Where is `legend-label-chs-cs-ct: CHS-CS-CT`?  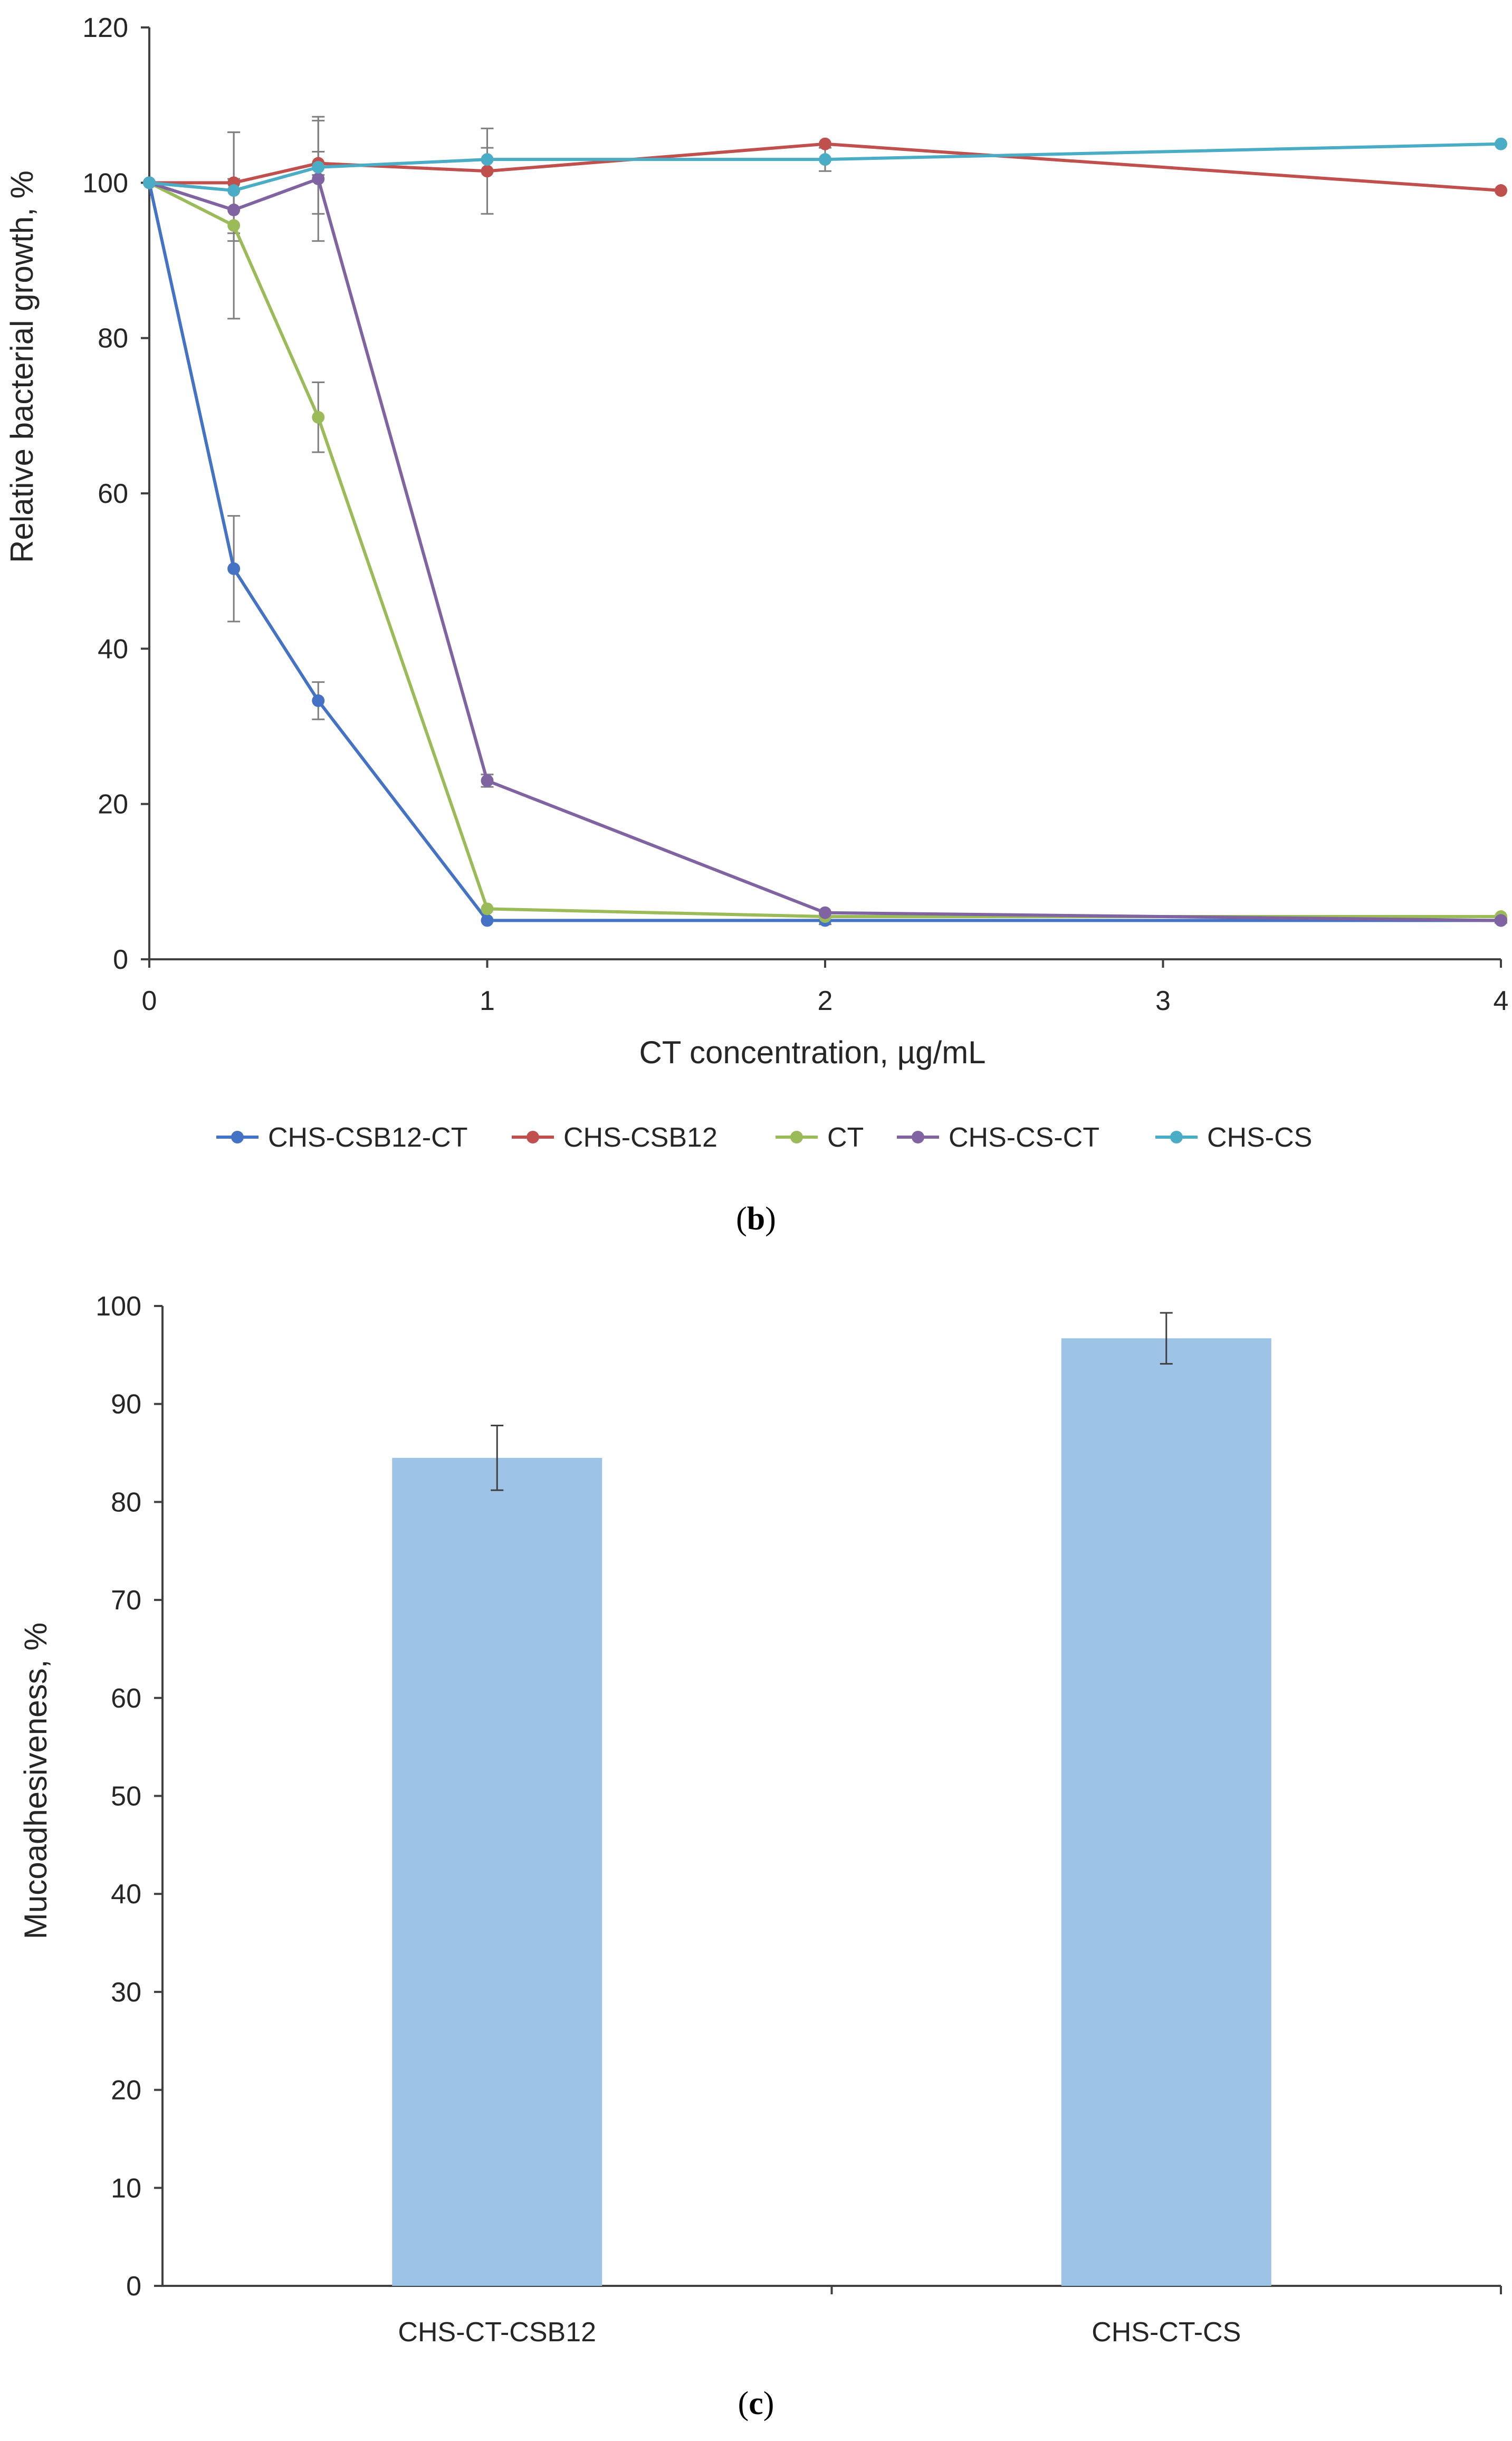 legend-label-chs-cs-ct: CHS-CS-CT is located at coordinates (1024, 1137).